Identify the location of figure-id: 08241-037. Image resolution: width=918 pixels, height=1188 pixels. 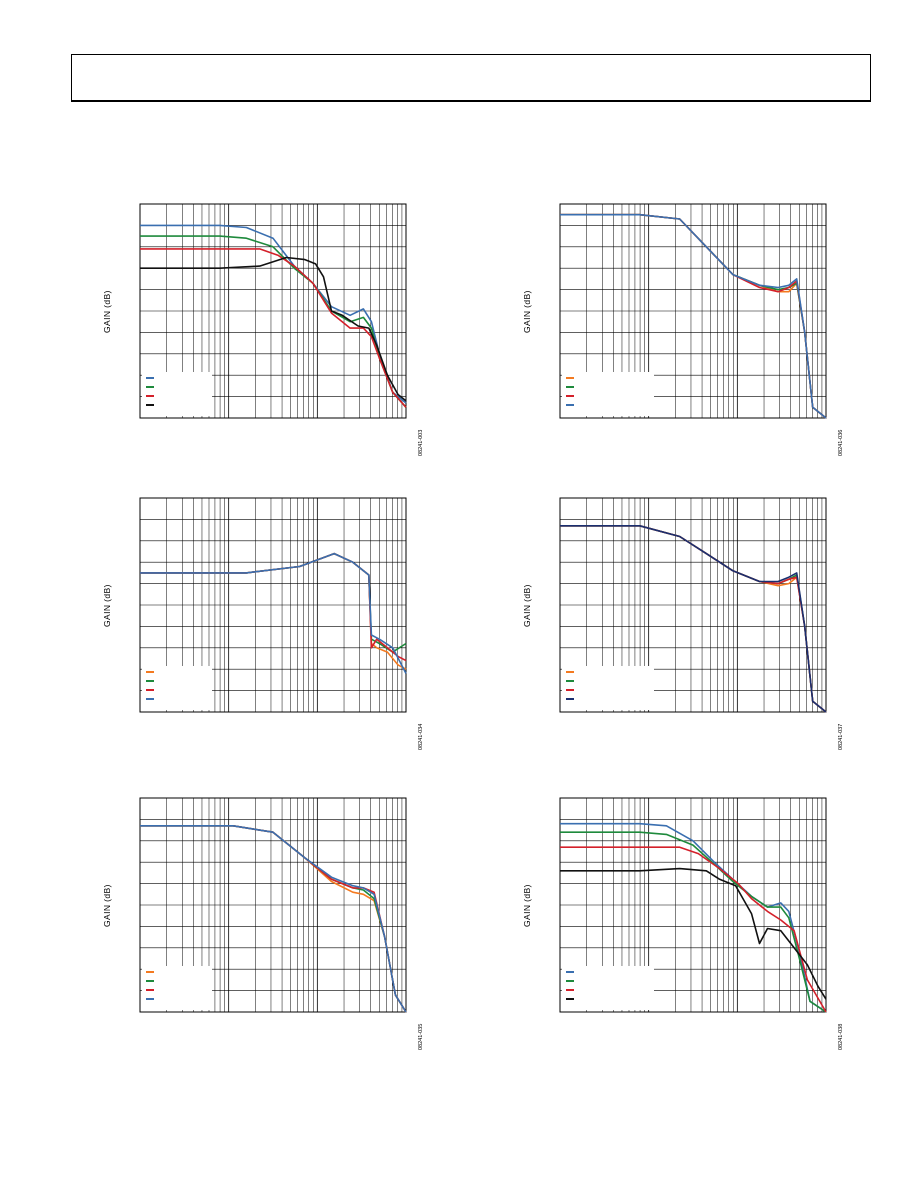
(841, 736).